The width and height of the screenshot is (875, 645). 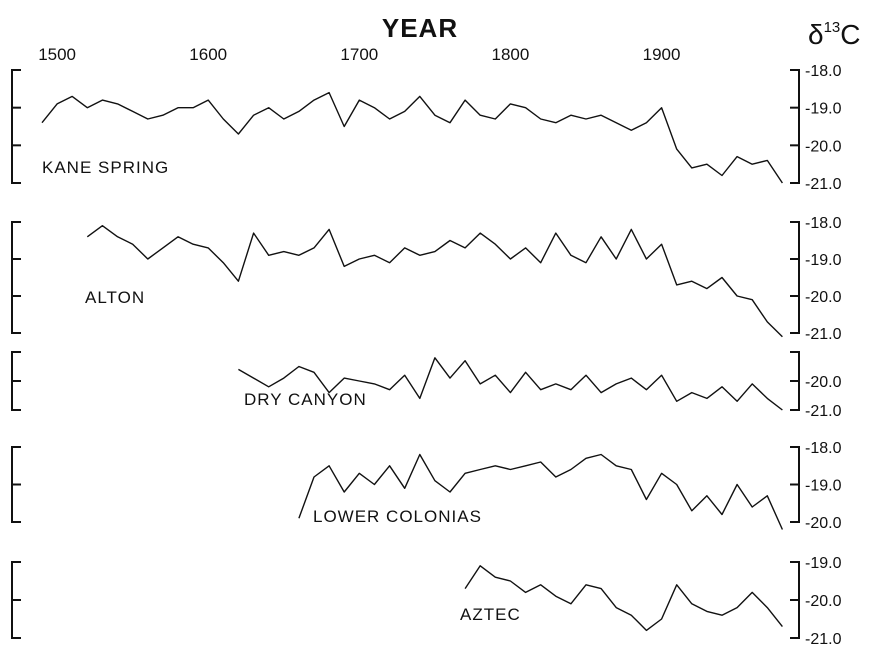 I want to click on panel-label: DRY CANYON, so click(x=305, y=399).